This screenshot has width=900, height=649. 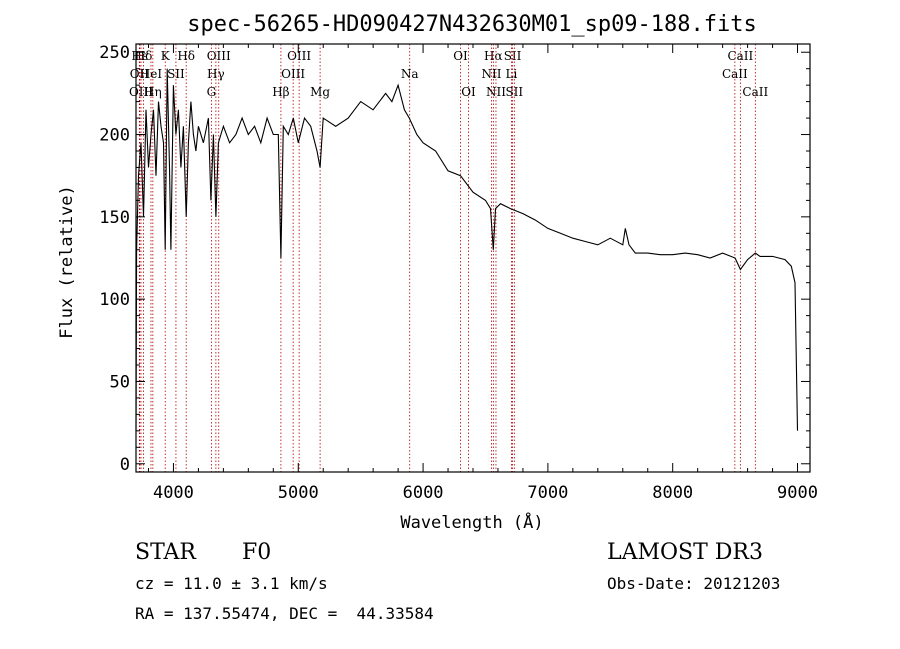 What do you see at coordinates (460, 56) in the screenshot?
I see `spectral-line-label-17: OI` at bounding box center [460, 56].